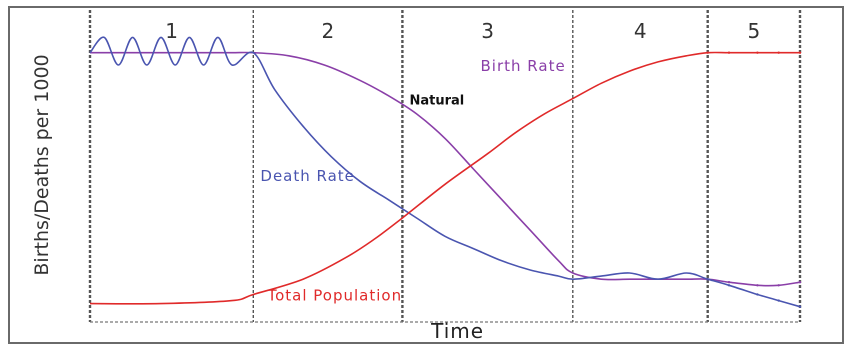  Describe the element at coordinates (327, 31) in the screenshot. I see `stage-label-2: 2` at that location.